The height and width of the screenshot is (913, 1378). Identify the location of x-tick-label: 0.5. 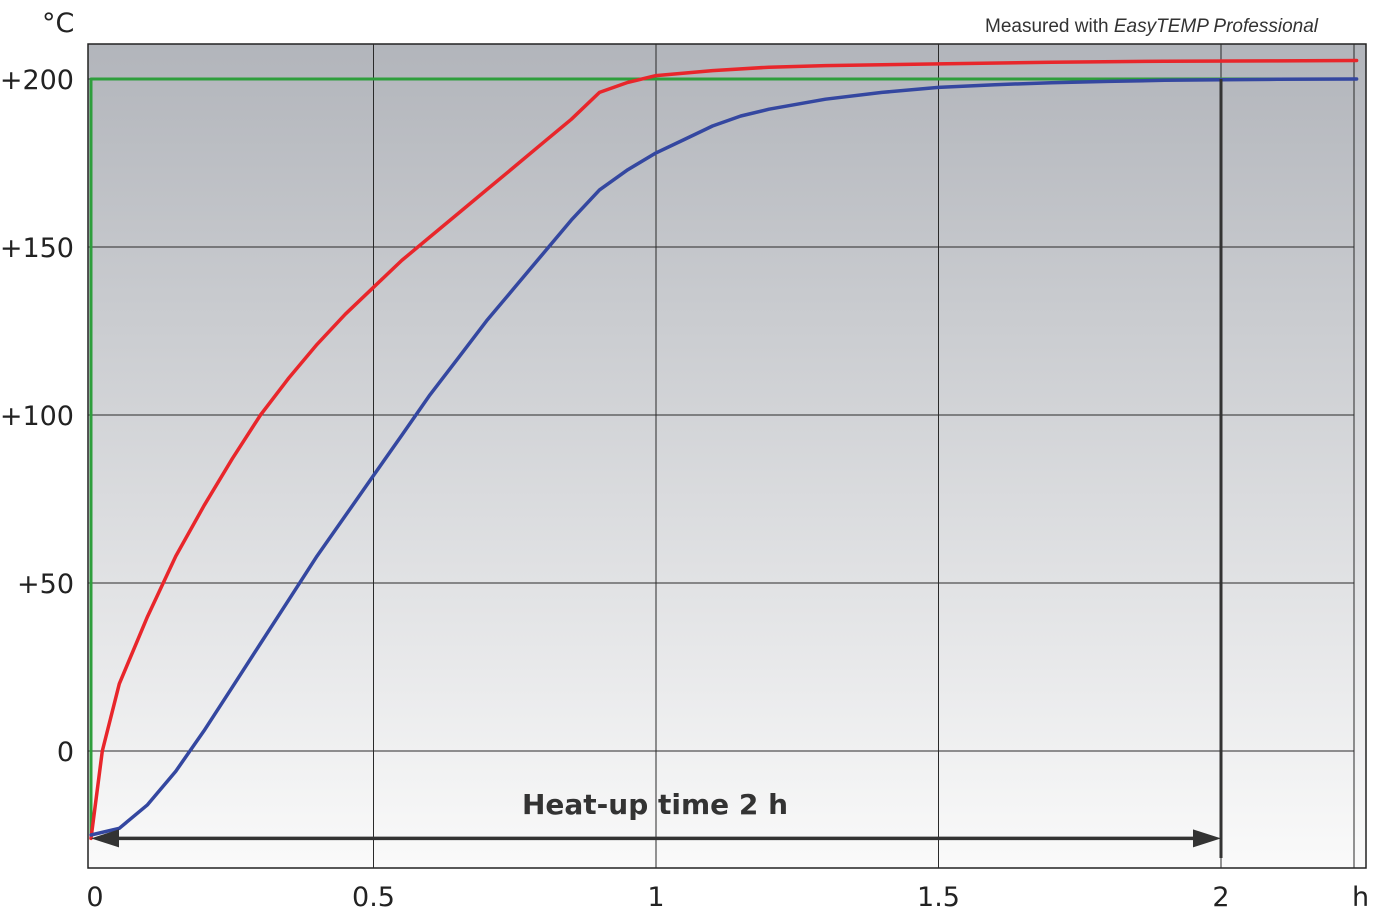
(373, 897).